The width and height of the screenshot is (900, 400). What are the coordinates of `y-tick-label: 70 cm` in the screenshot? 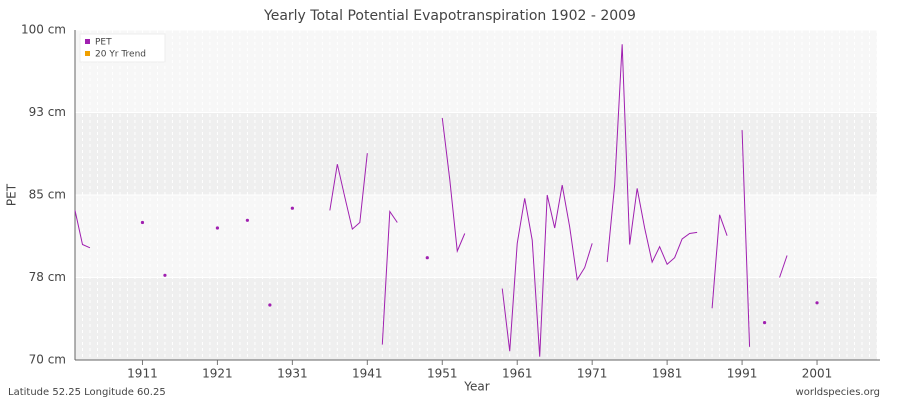 It's located at (47, 360).